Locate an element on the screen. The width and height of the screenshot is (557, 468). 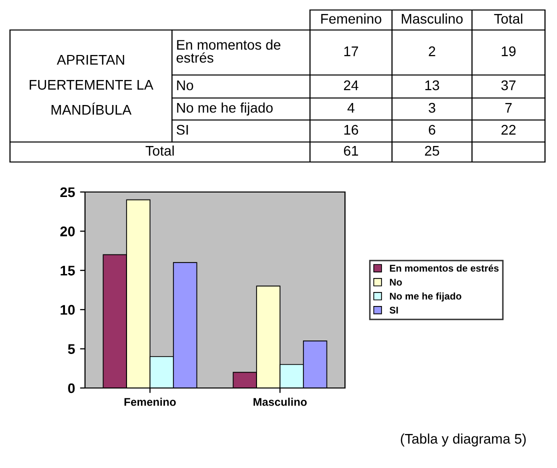
legend-label: SI is located at coordinates (394, 310).